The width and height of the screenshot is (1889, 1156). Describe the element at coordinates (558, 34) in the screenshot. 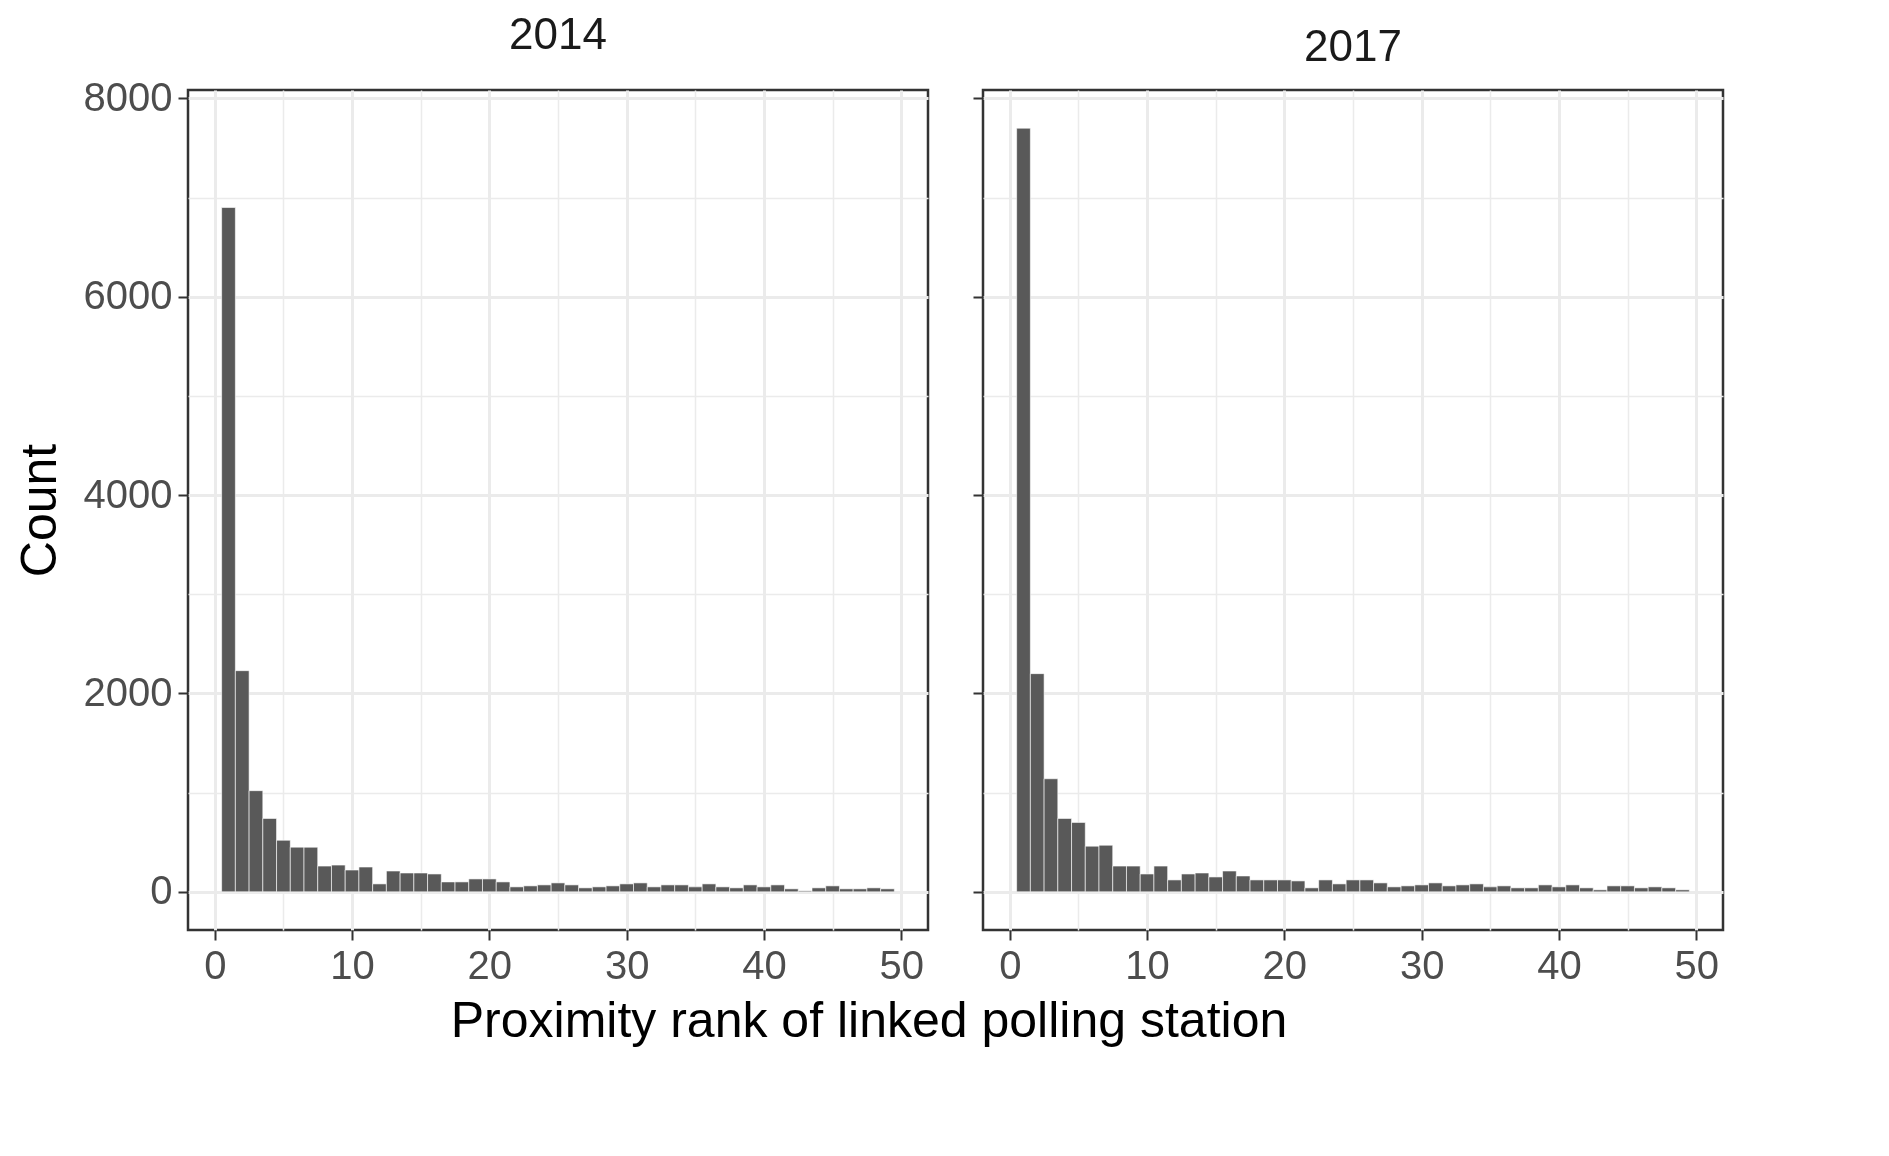

I see `chart-title: 2014` at that location.